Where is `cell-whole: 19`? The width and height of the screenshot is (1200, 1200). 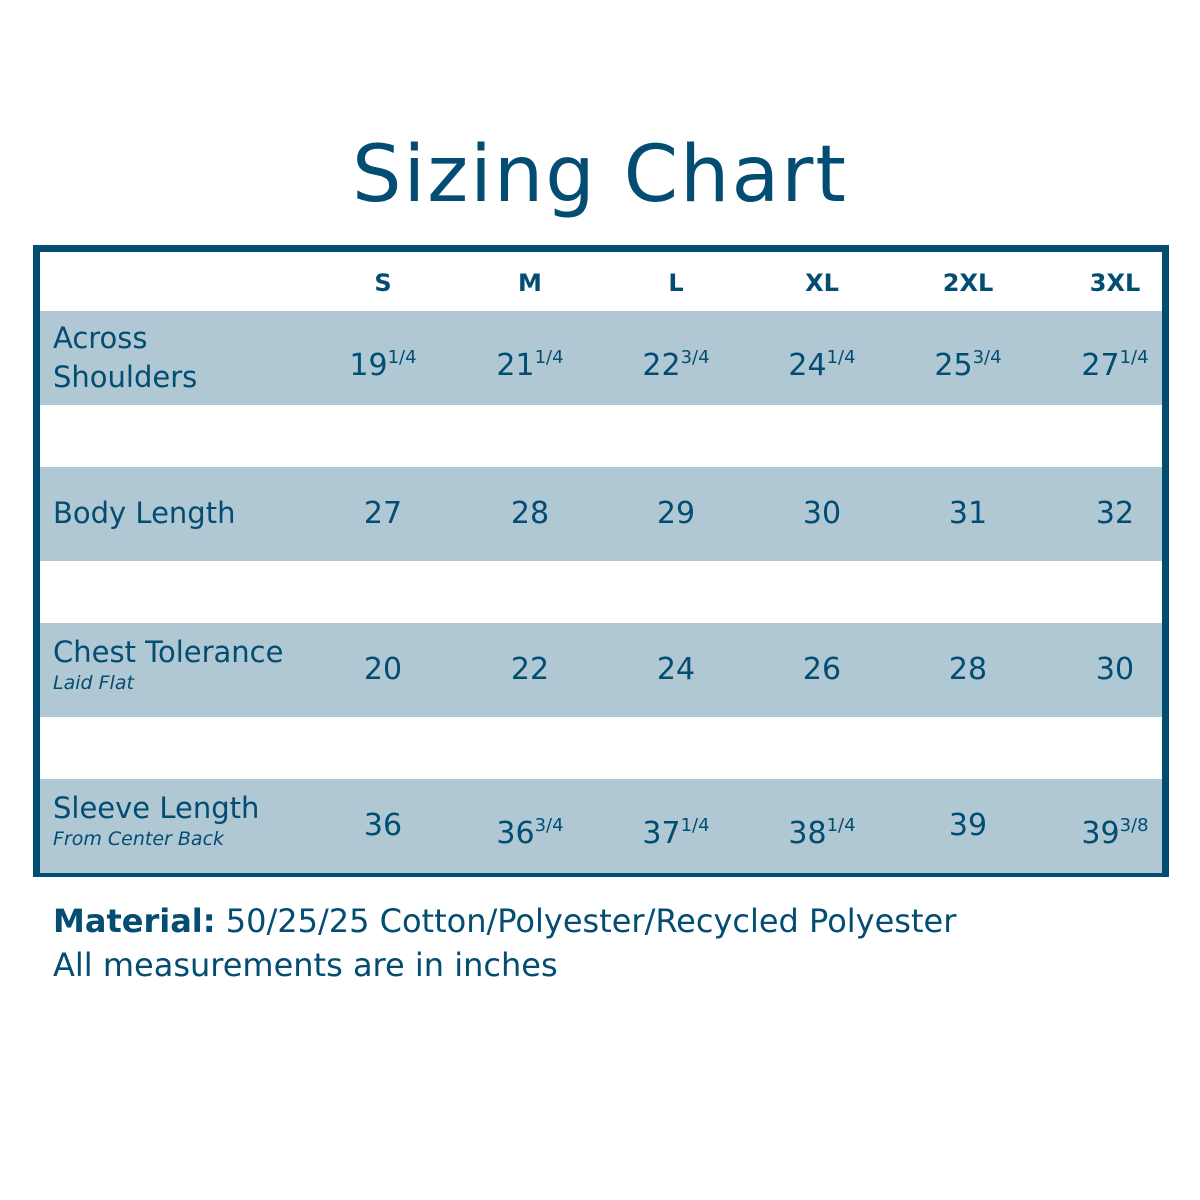
cell-whole: 19 is located at coordinates (368, 365).